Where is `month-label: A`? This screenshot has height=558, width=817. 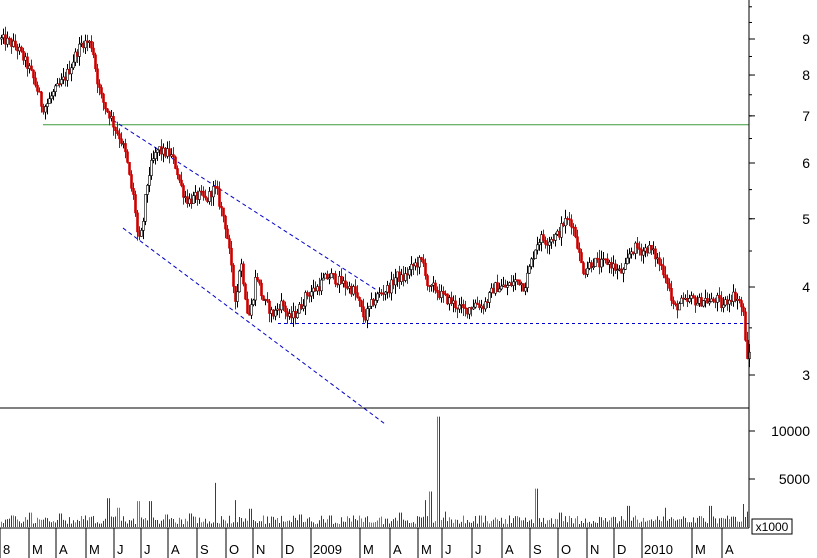 month-label: A is located at coordinates (729, 549).